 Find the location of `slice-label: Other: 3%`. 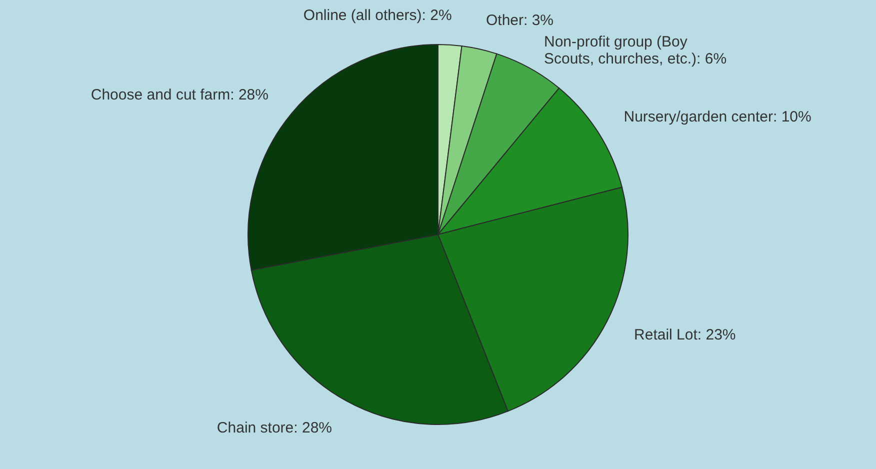

slice-label: Other: 3% is located at coordinates (520, 20).